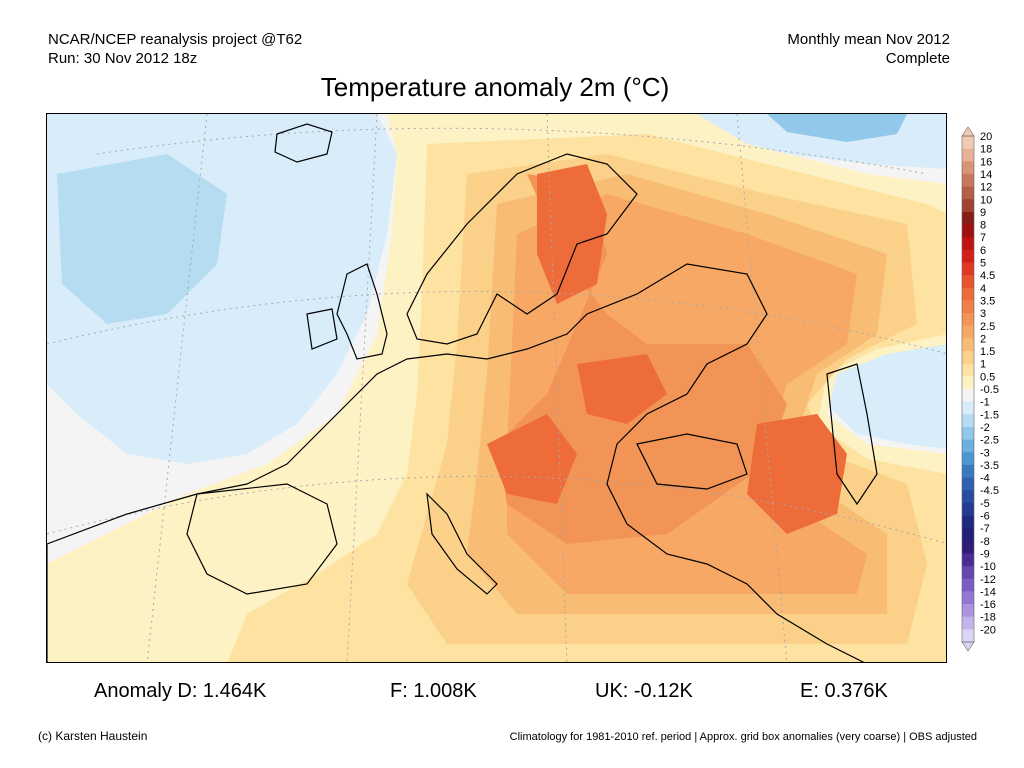  I want to click on legend-label: -2, so click(985, 428).